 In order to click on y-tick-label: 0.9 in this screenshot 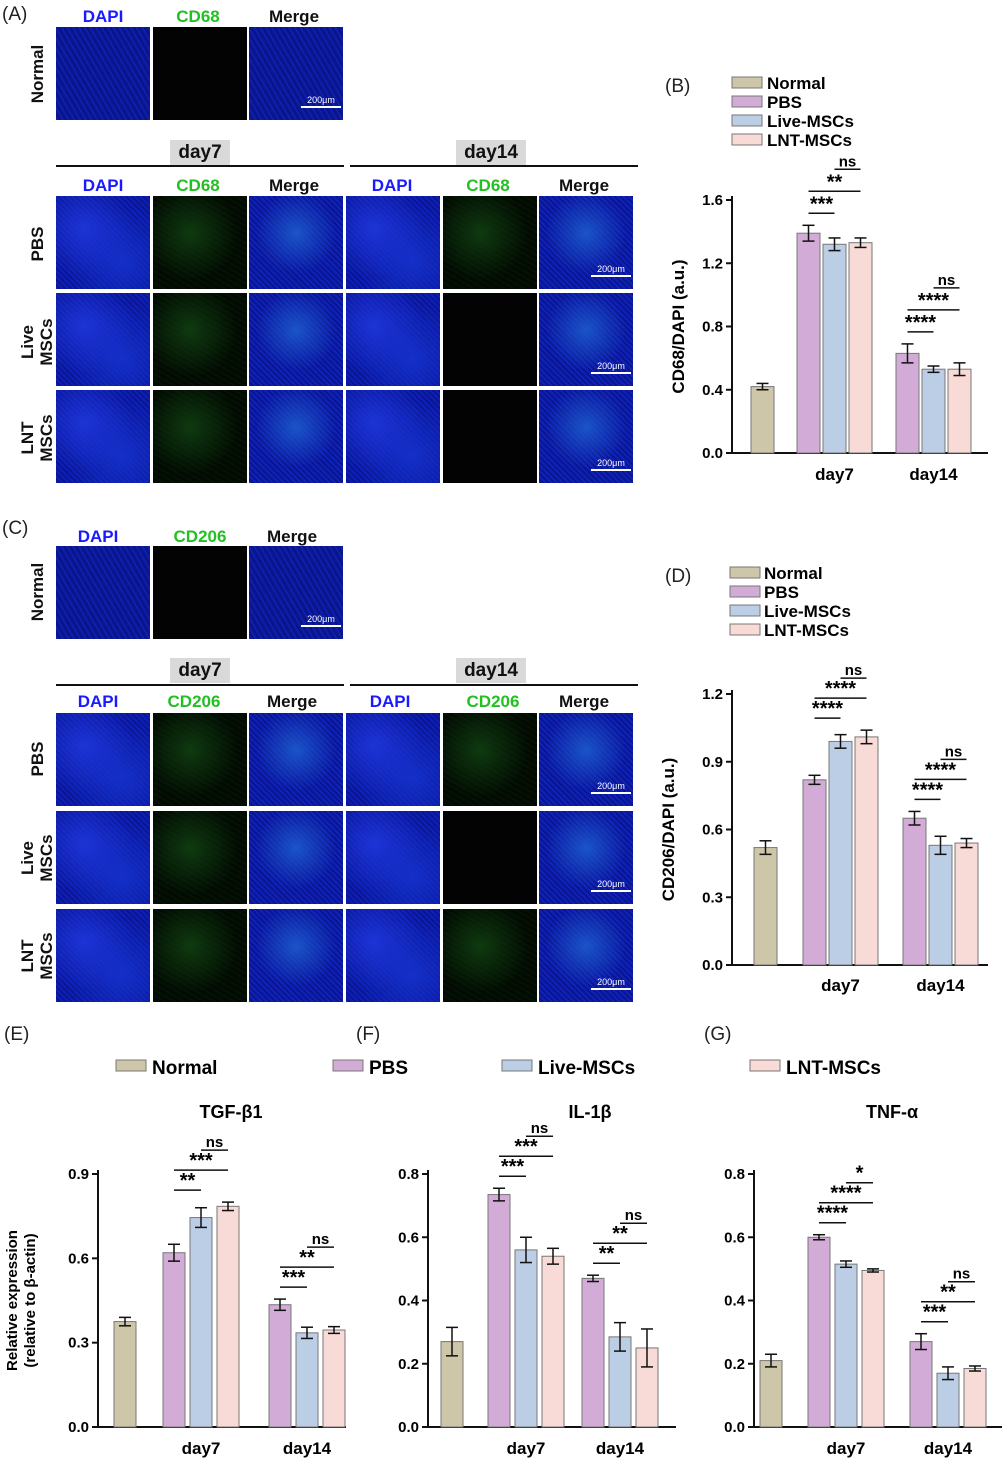, I will do `click(712, 762)`.